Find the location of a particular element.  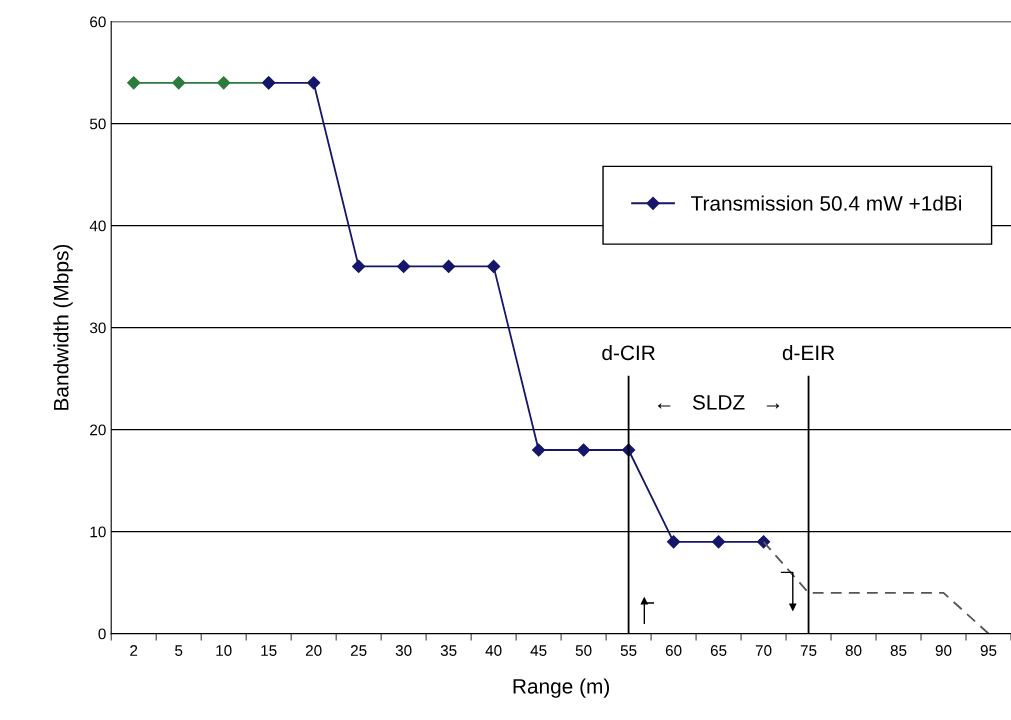

x-tick-label: 50 is located at coordinates (583, 650).